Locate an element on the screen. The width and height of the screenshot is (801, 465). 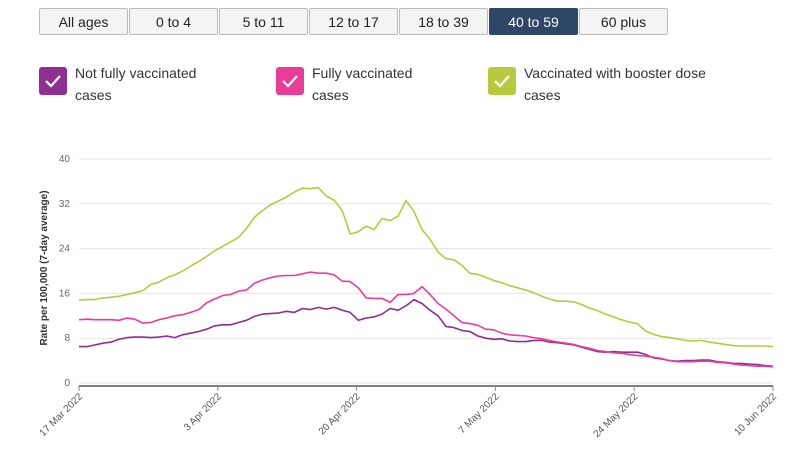
tab-0-to-4: 0 to 4 is located at coordinates (173, 21).